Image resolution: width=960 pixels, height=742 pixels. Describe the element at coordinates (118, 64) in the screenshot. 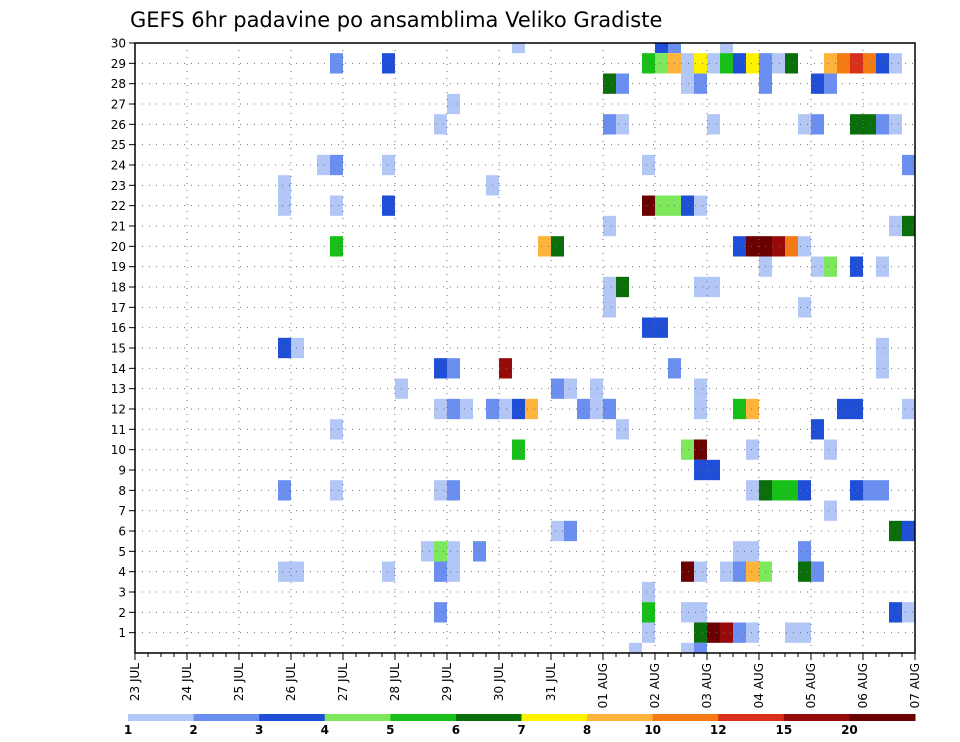

I see `y-tick-label: 29` at that location.